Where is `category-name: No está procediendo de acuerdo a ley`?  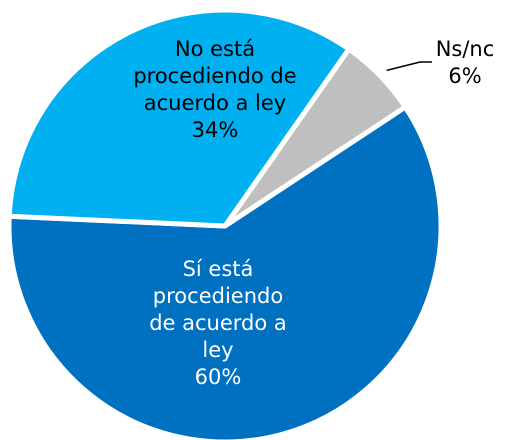 category-name: No está procediendo de acuerdo a ley is located at coordinates (215, 76).